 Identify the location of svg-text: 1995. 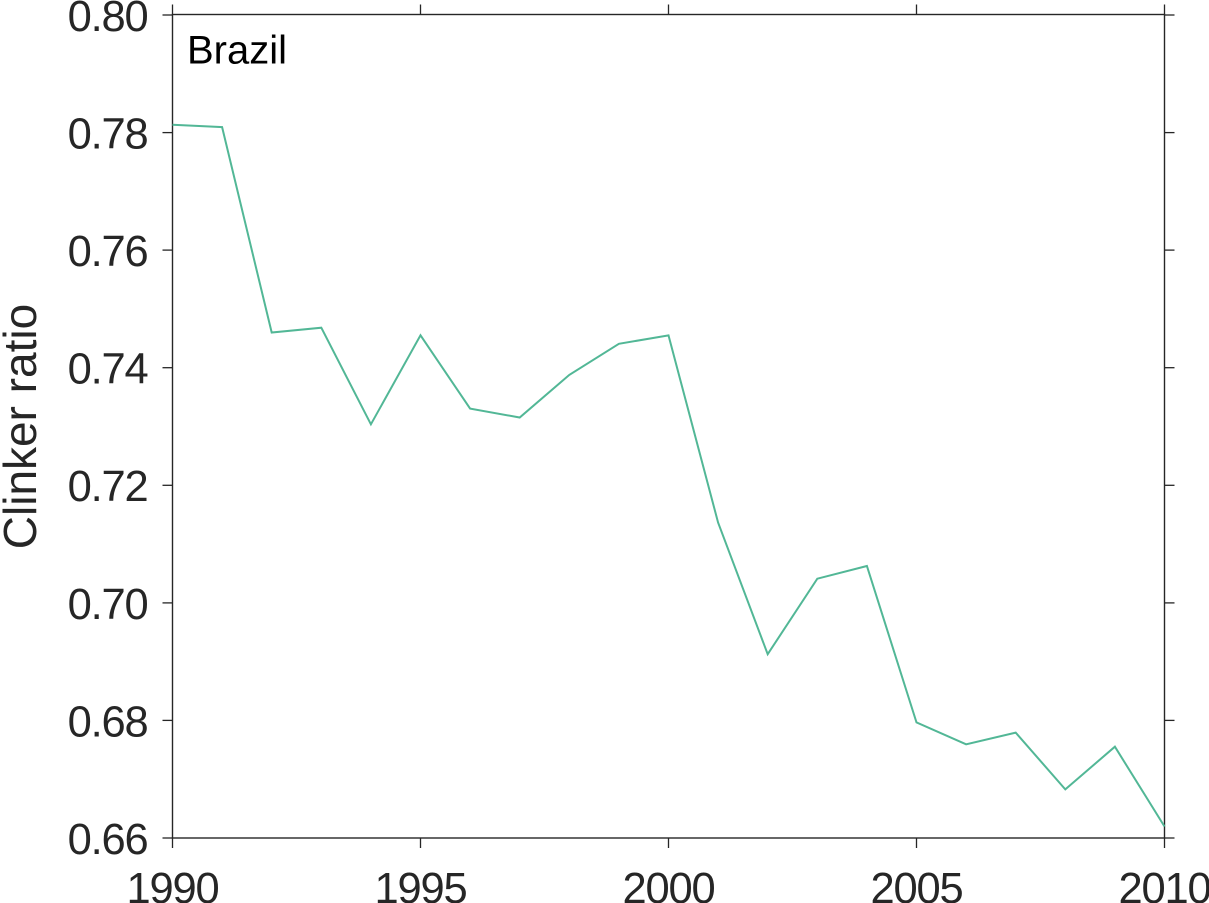
(421, 884).